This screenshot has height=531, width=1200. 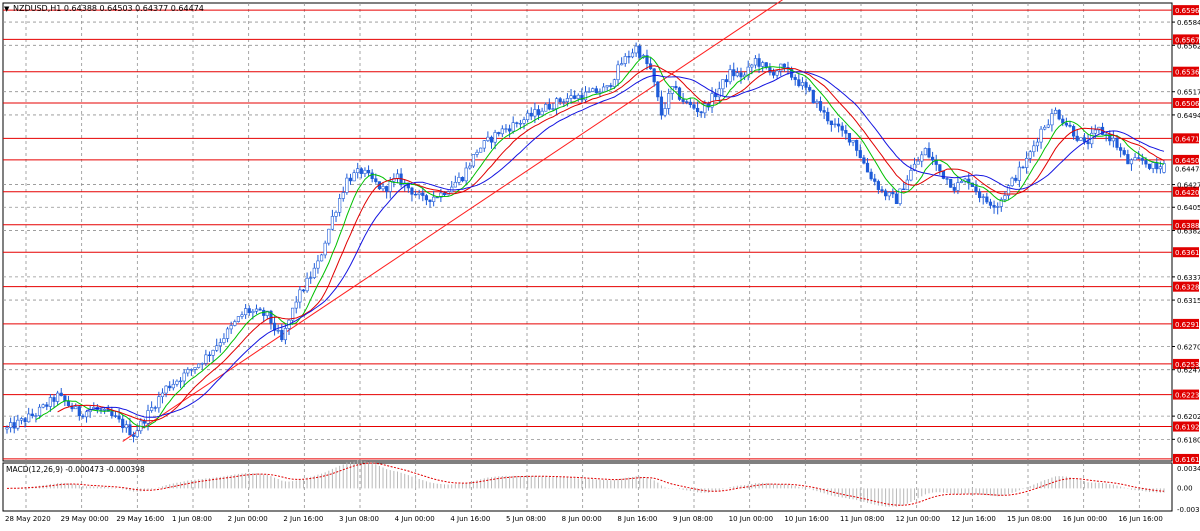 What do you see at coordinates (1140, 519) in the screenshot?
I see `time-axis-label: 16 Jun 16:00` at bounding box center [1140, 519].